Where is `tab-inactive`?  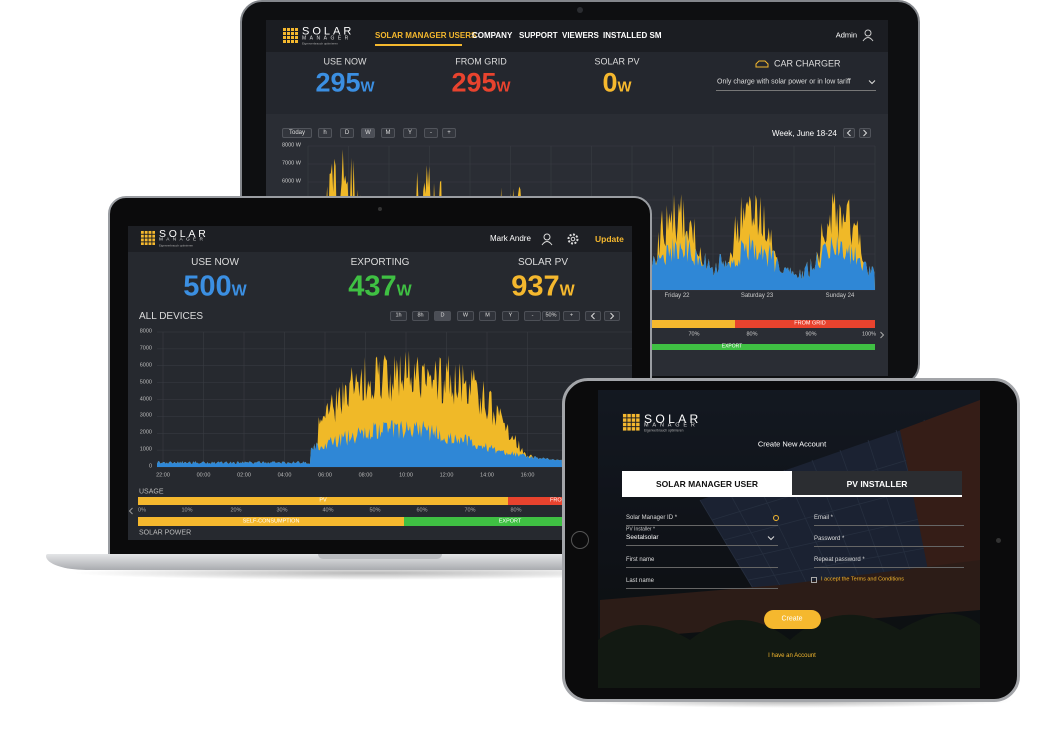
tab-inactive is located at coordinates (877, 484).